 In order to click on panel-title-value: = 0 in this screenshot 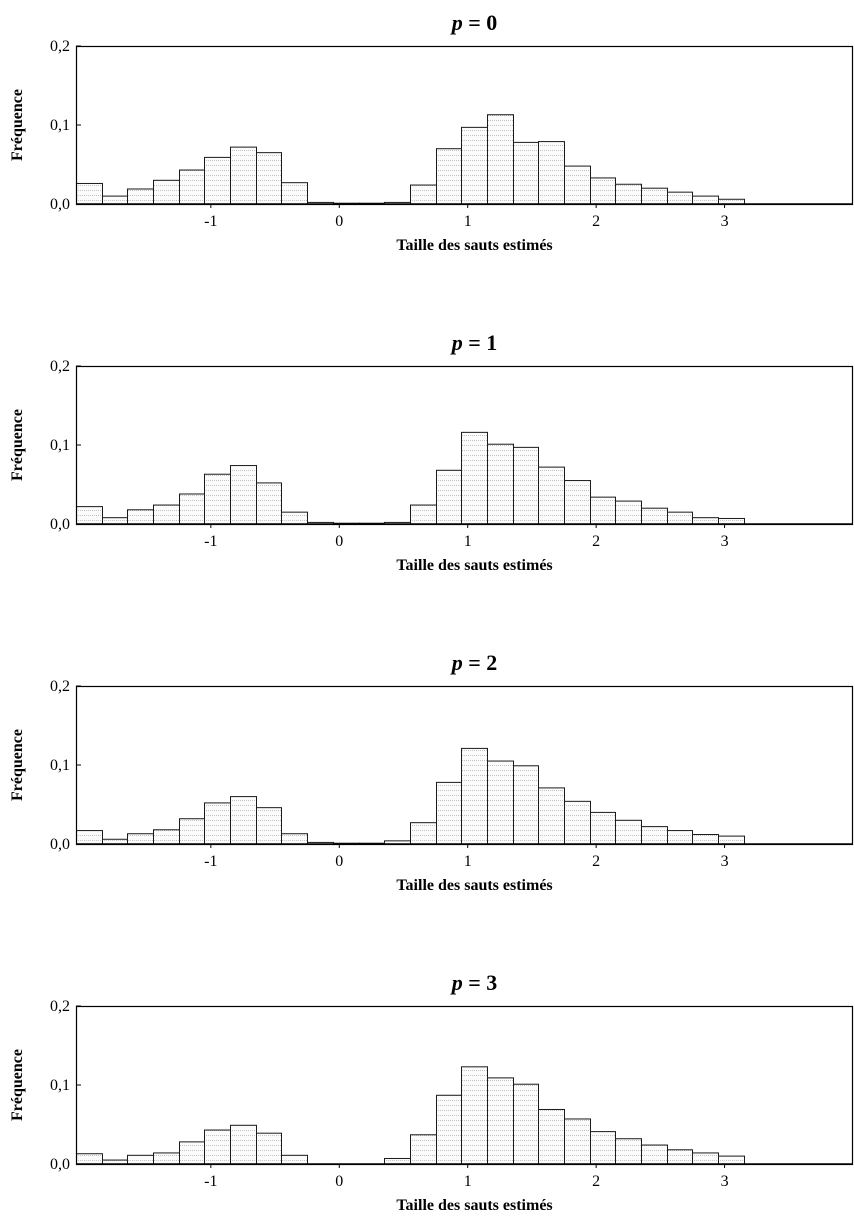, I will do `click(480, 22)`.